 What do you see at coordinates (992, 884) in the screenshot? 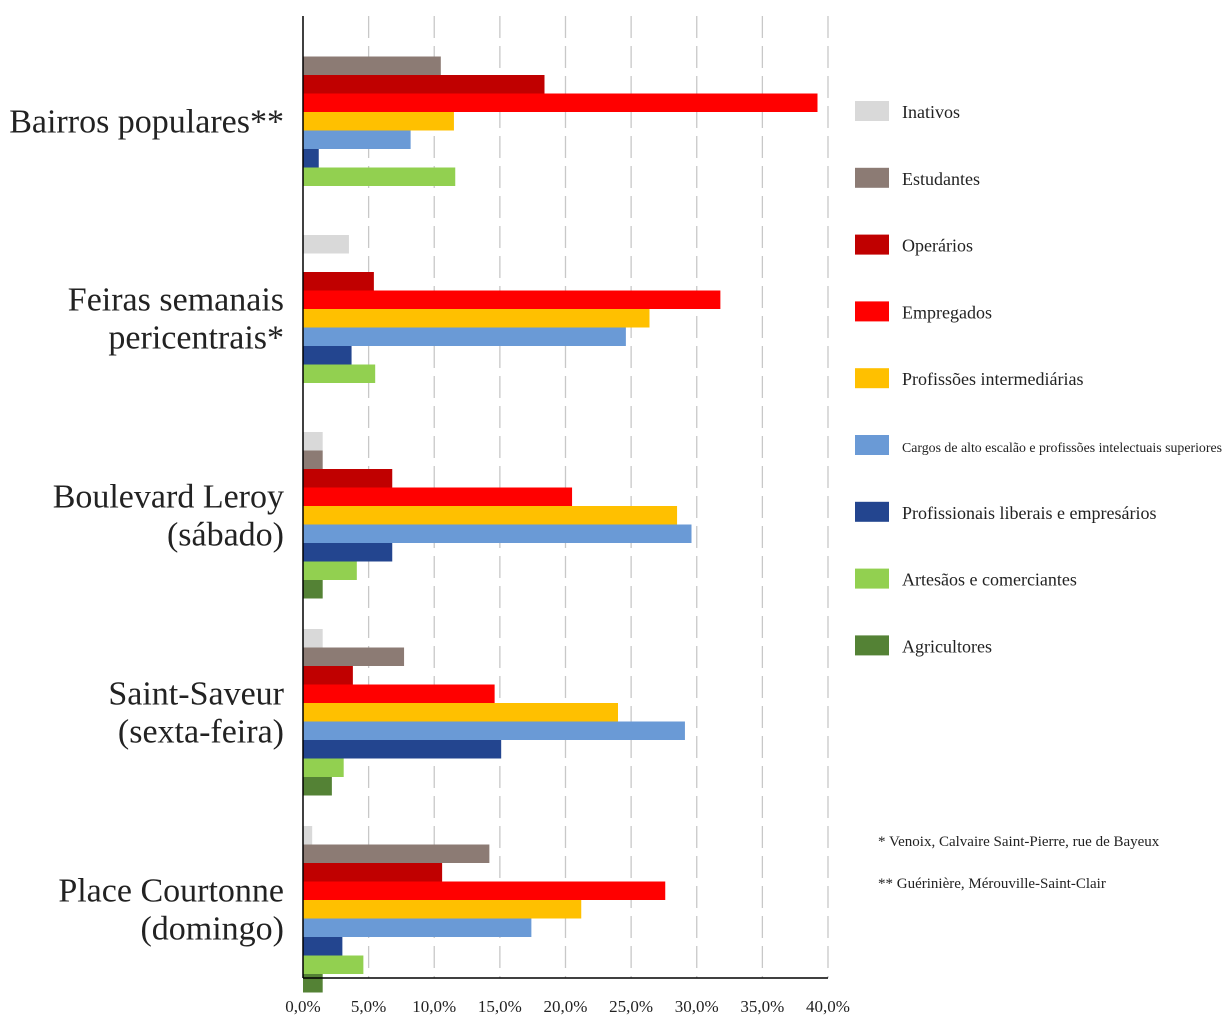
I see `note-2: ** Guérinière, Mérouville-Saint-Clair` at bounding box center [992, 884].